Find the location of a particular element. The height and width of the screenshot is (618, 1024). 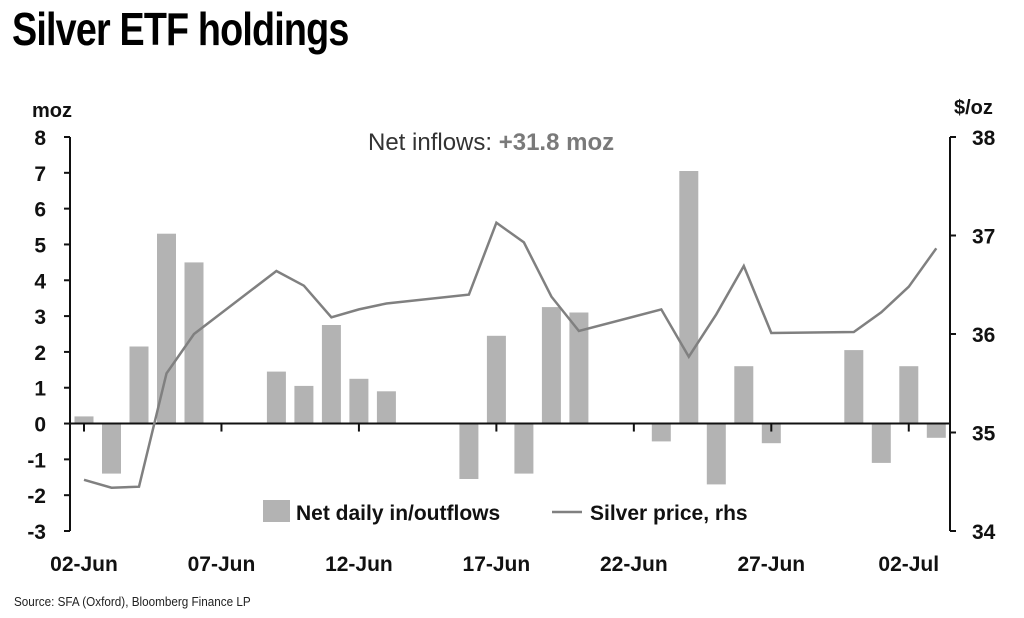

left-tick-label: 2 is located at coordinates (40, 353).